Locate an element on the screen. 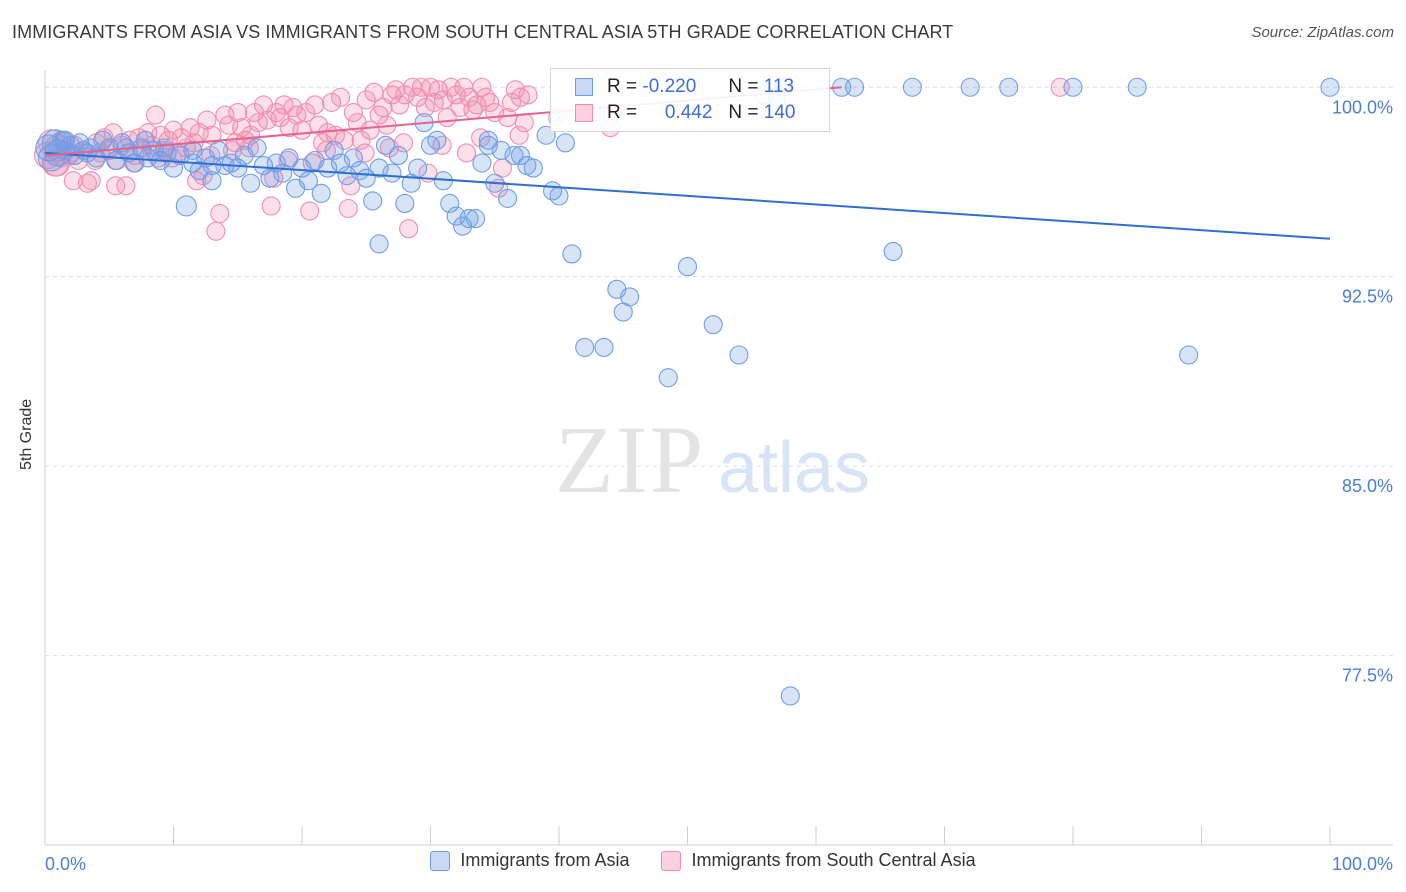  correlation-legend: R = -0.220 N = 113 R = 0.442 N = 140 is located at coordinates (690, 100).